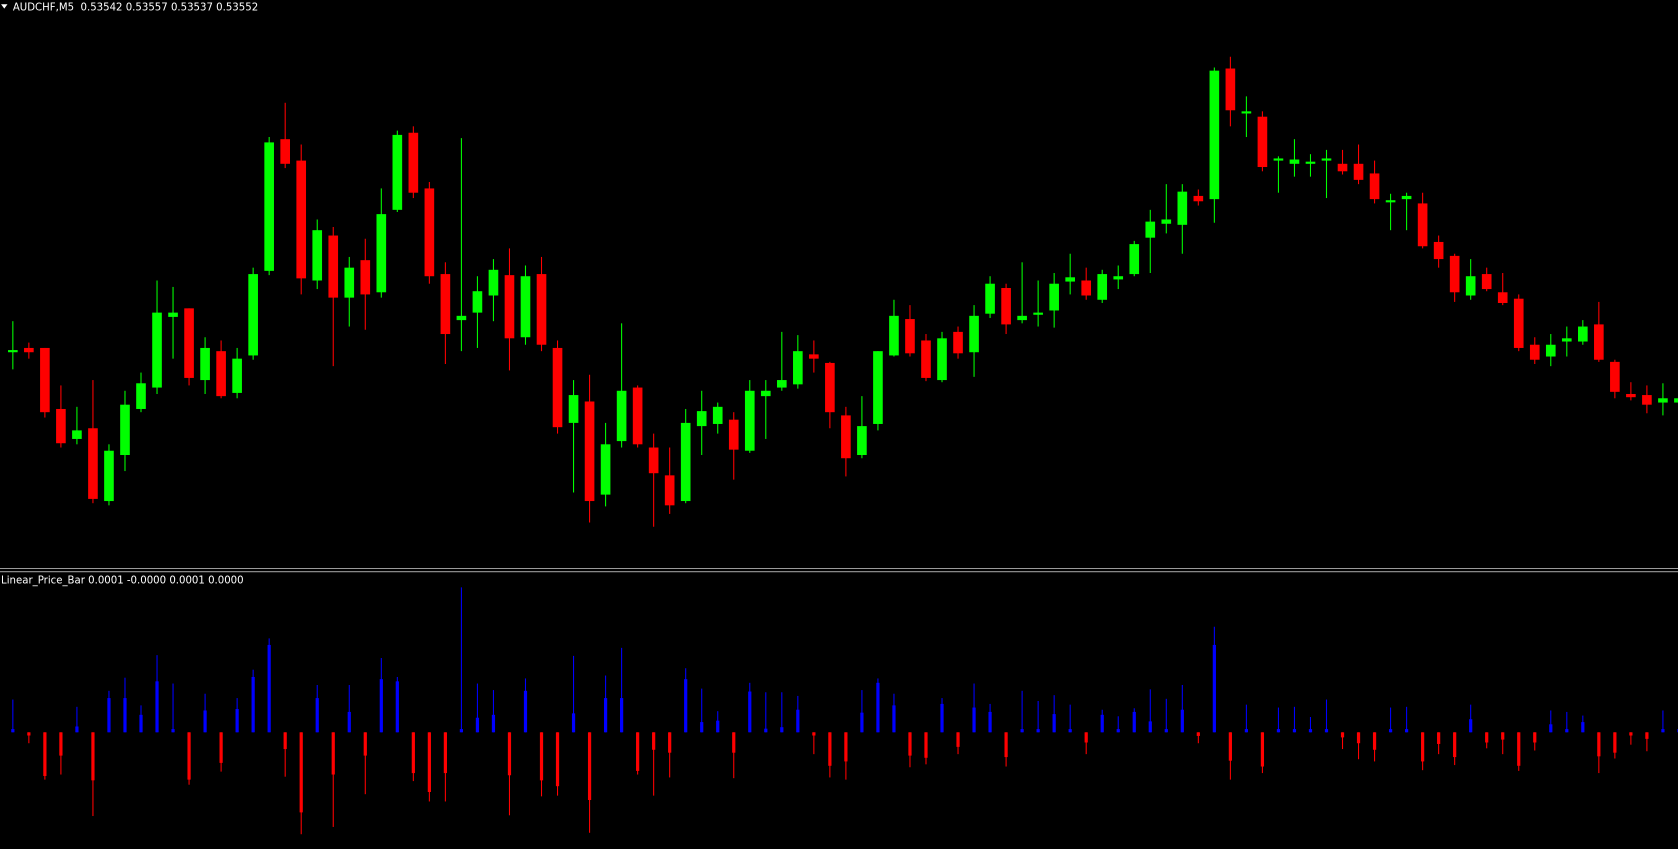  Describe the element at coordinates (4, 6) in the screenshot. I see `collapse-arrow` at that location.